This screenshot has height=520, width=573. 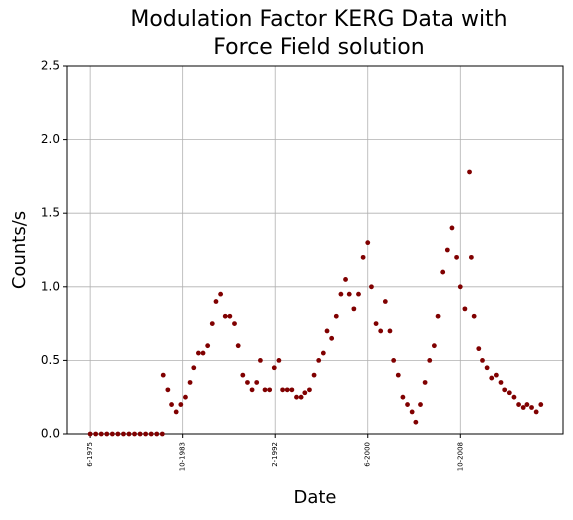 I want to click on y-tick-label: 1.5, so click(x=50, y=213).